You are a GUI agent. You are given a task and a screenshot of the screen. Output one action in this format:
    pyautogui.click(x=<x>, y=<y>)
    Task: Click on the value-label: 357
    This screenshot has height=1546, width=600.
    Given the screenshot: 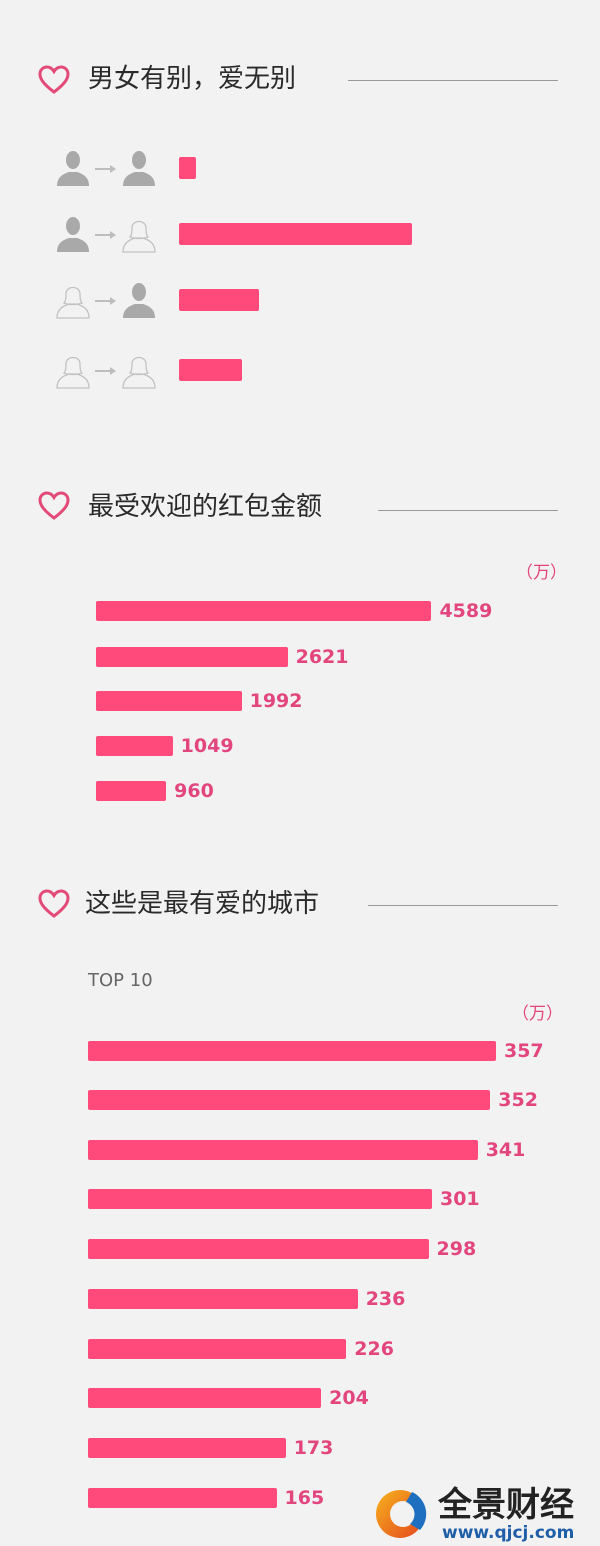 What is the action you would take?
    pyautogui.click(x=523, y=1051)
    